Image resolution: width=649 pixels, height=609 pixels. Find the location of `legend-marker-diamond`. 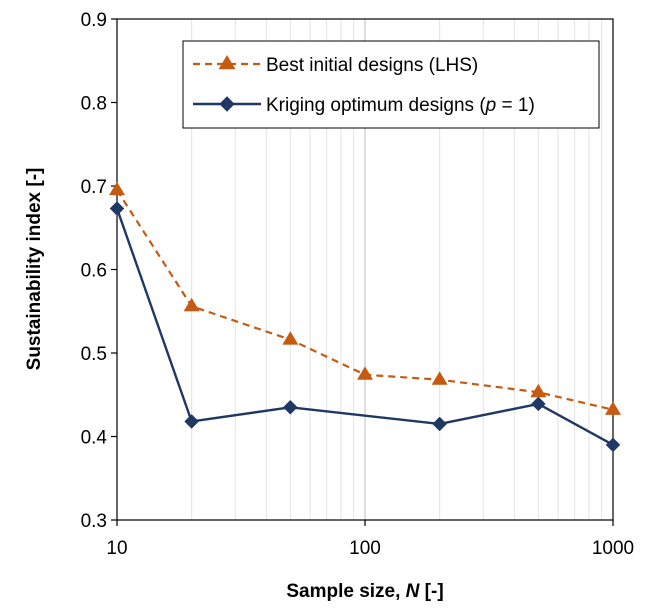

legend-marker-diamond is located at coordinates (227, 104).